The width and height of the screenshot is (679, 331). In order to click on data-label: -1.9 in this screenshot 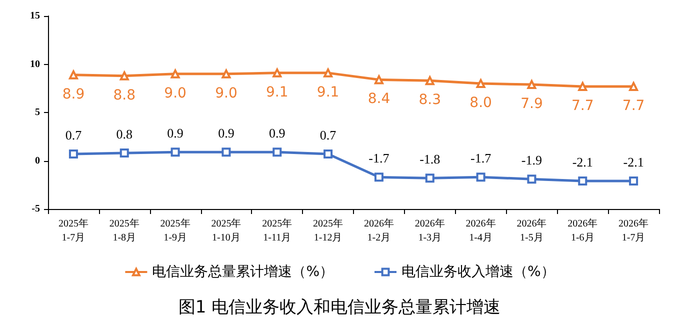, I will do `click(531, 160)`.